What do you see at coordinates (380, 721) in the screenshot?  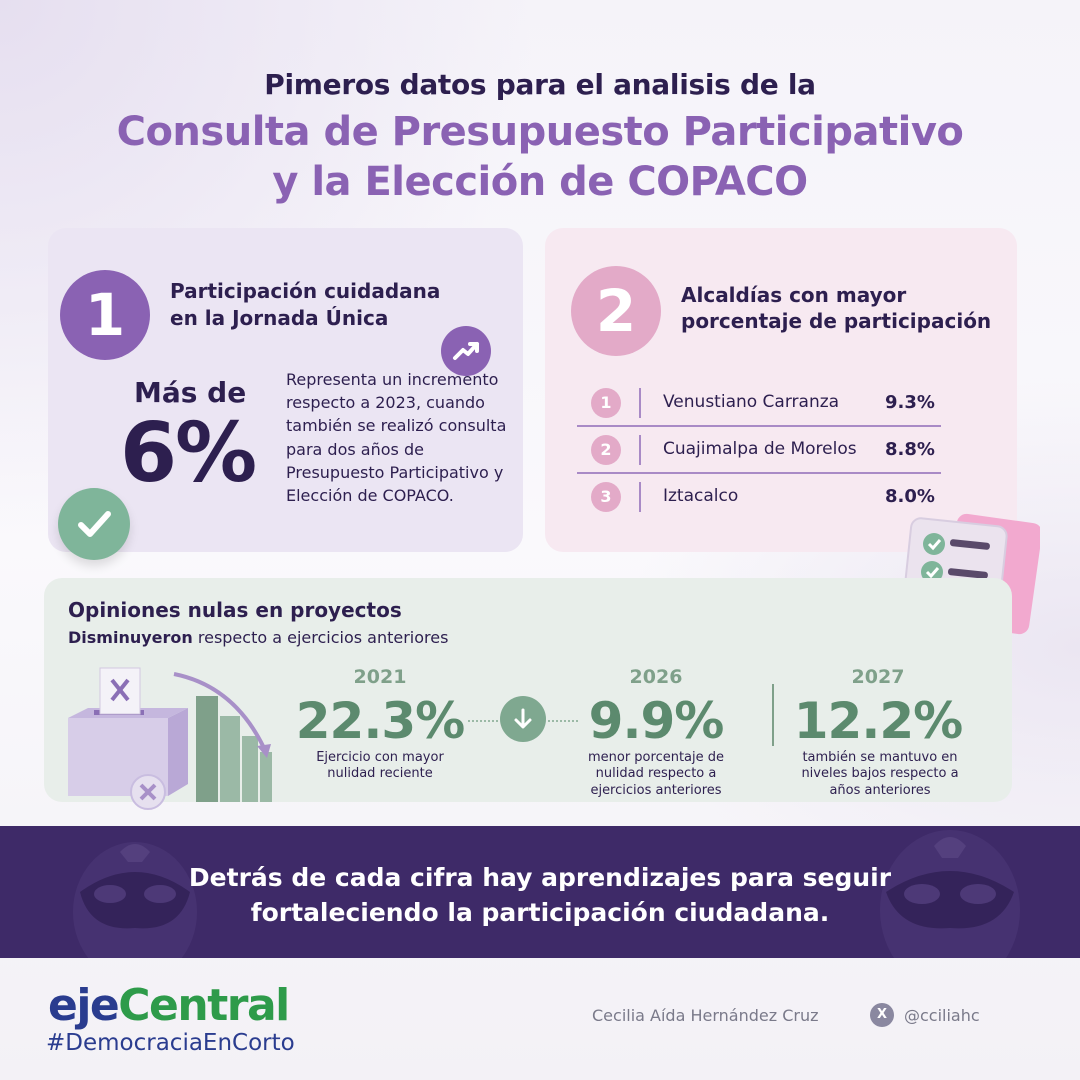 I see `stat-value: 22.3%` at bounding box center [380, 721].